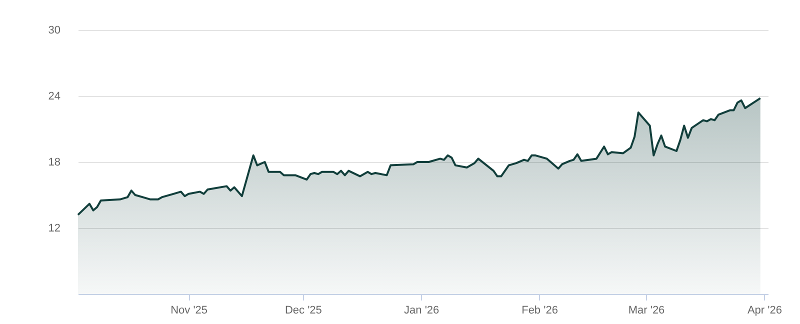 Image resolution: width=800 pixels, height=324 pixels. What do you see at coordinates (422, 310) in the screenshot?
I see `x-tick-label: Jan '26` at bounding box center [422, 310].